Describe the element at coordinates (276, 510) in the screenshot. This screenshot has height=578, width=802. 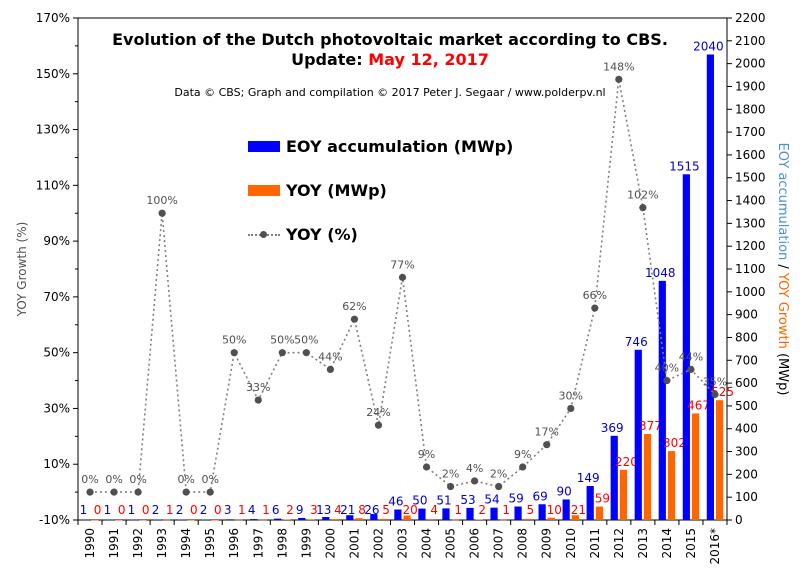
I see `eoy-data-label: 6` at that location.